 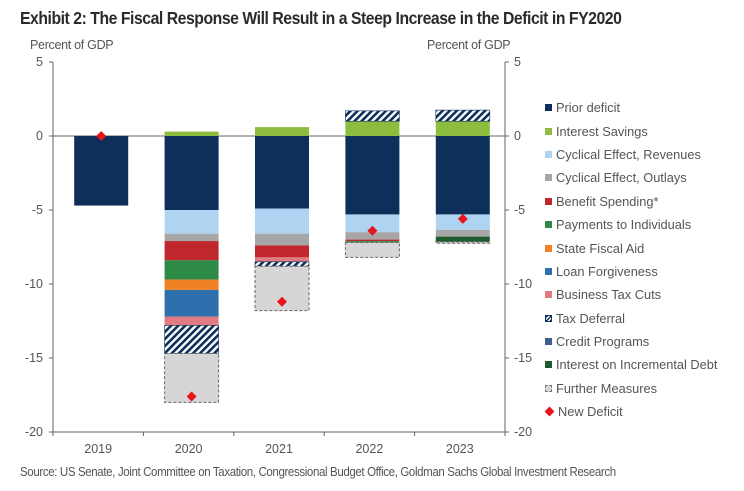 What do you see at coordinates (600, 248) in the screenshot?
I see `legend-label: State Fiscal Aid` at bounding box center [600, 248].